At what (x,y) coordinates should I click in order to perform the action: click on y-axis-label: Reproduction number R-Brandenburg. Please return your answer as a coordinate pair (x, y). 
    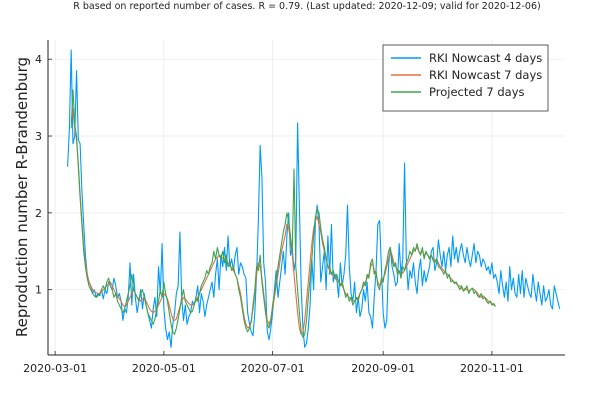
    Looking at the image, I should click on (22, 197).